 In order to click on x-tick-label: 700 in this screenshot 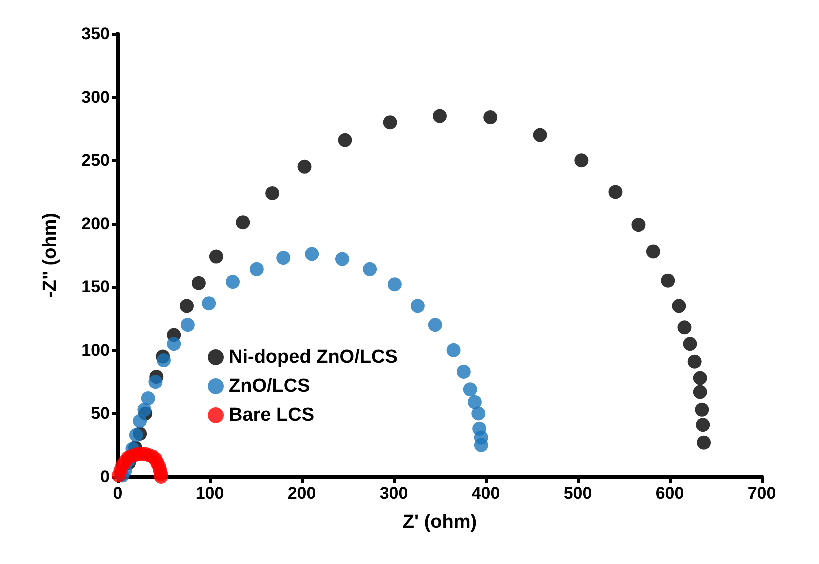, I will do `click(762, 493)`.